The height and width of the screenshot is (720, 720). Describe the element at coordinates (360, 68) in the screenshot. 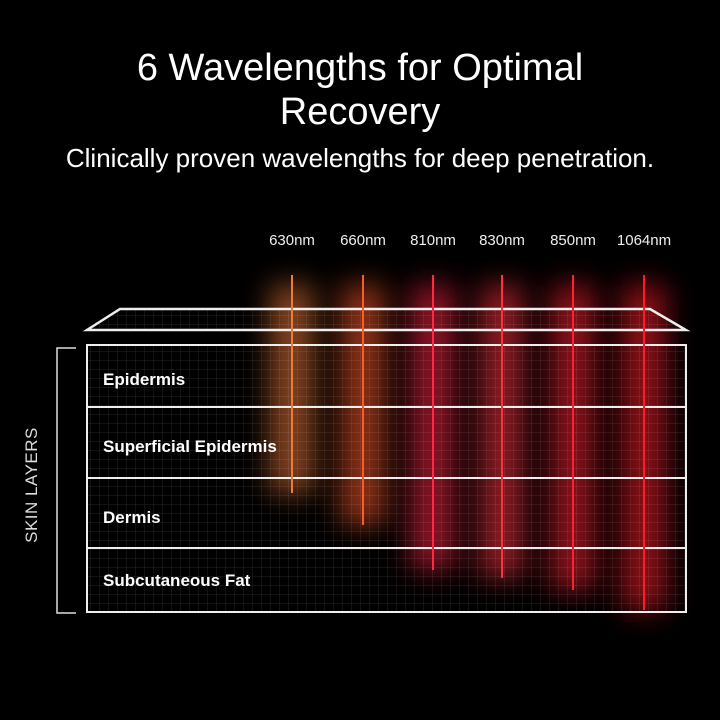

I see `title-line-1: 6 Wavelengths for Optimal` at that location.